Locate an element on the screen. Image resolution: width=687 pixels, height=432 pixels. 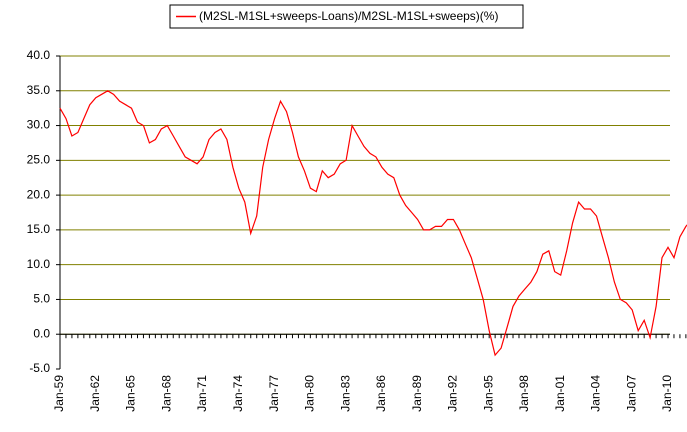
y-tick-label: 20.0 is located at coordinates (39, 194).